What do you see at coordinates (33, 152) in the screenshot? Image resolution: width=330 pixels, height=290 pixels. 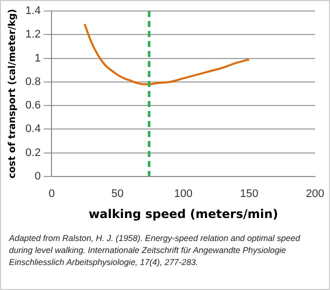 I see `y-tick-label: 0.2` at bounding box center [33, 152].